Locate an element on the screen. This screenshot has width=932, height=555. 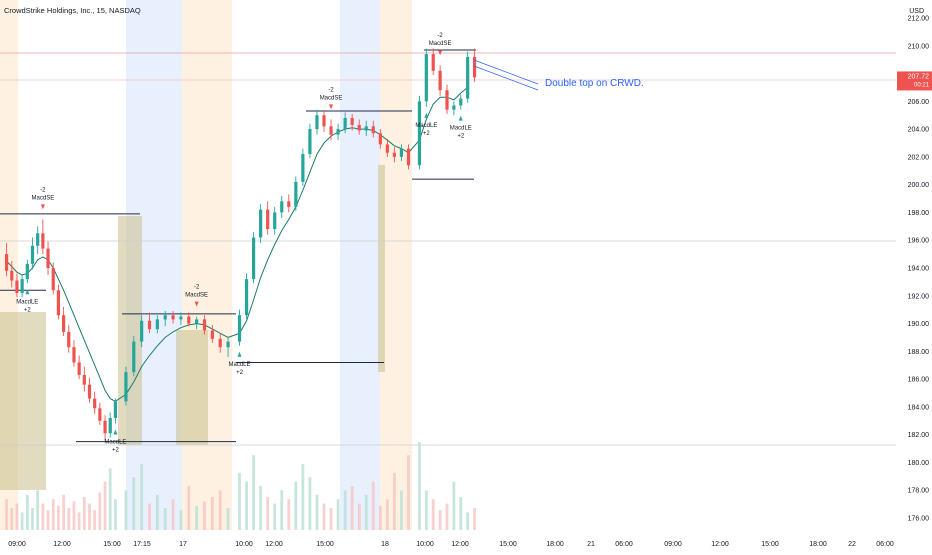
x-tick-label: 18 is located at coordinates (385, 544).